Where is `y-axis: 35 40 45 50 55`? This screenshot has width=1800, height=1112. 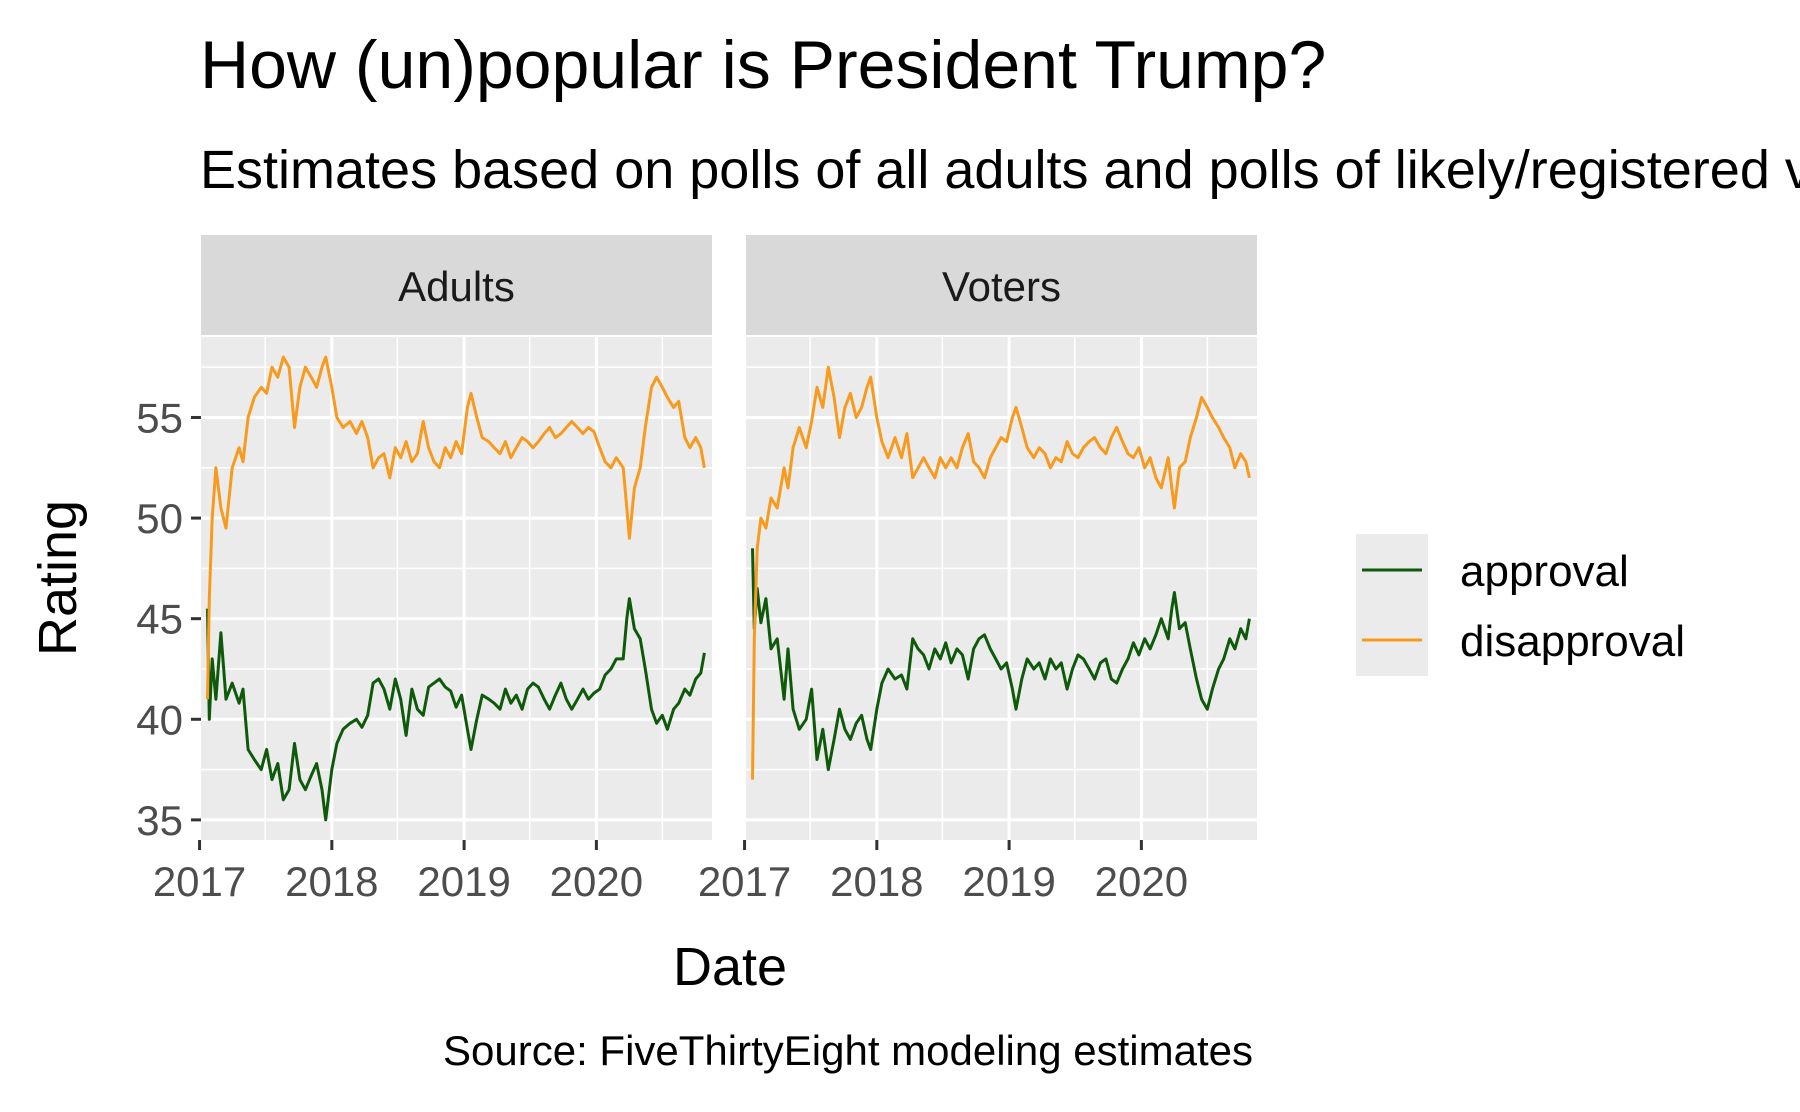
y-axis: 35 40 45 50 55 is located at coordinates (168, 619).